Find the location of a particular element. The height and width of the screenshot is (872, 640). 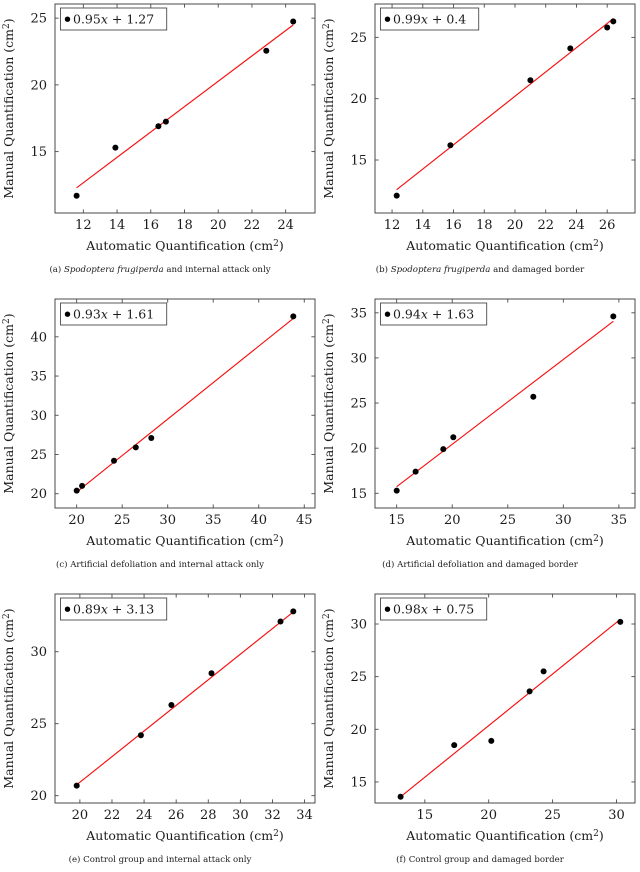

caption-text: (f) Control group and damaged border is located at coordinates (480, 860).